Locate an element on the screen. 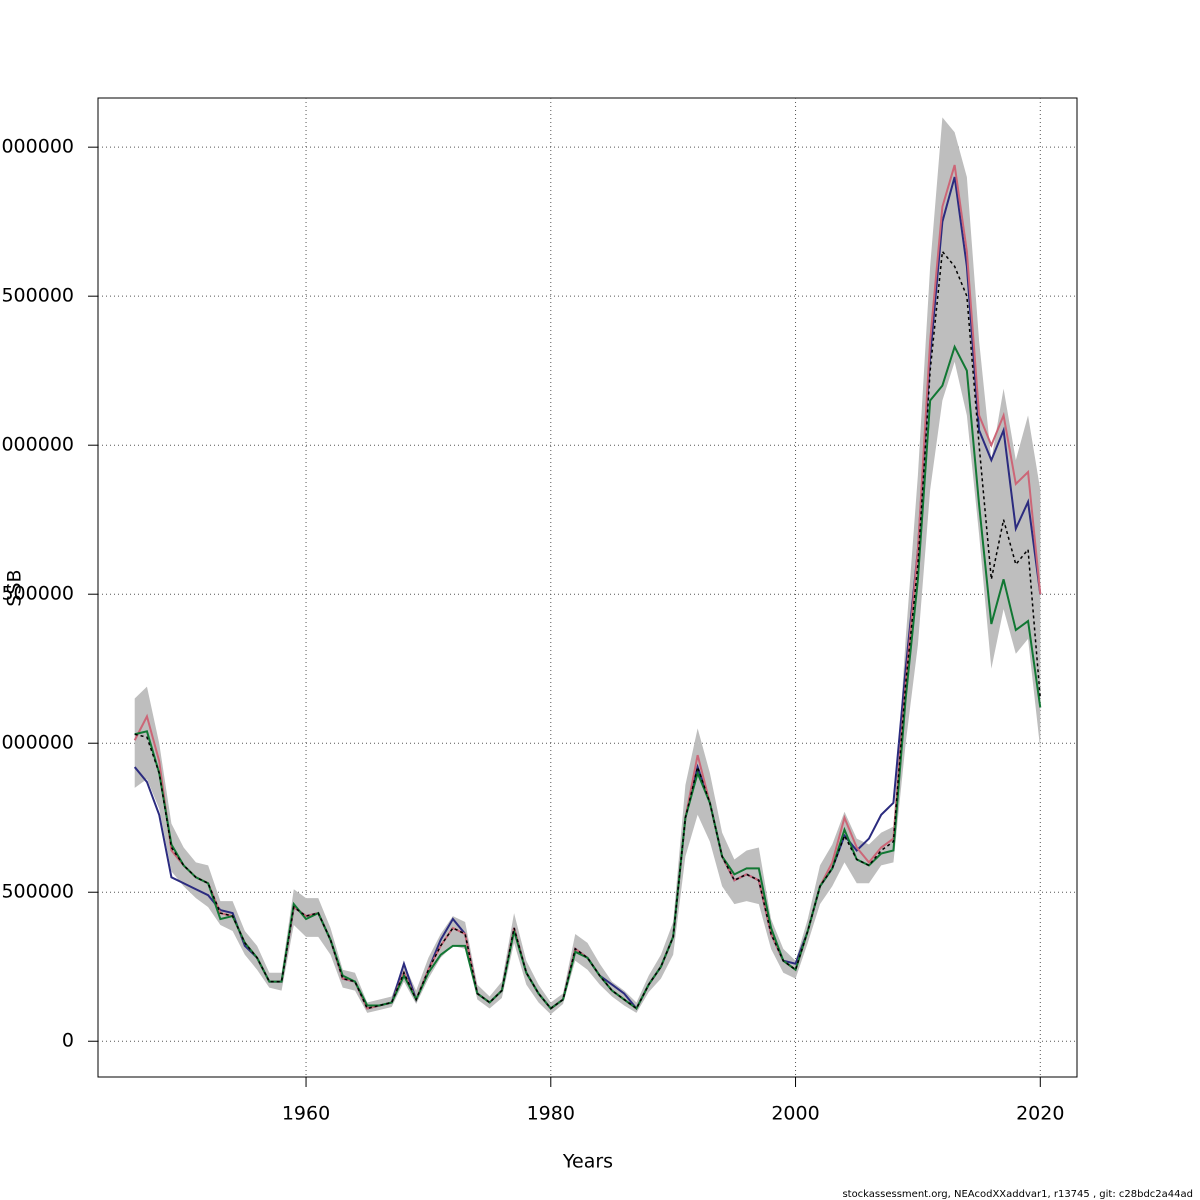 The width and height of the screenshot is (1200, 1200). y-tick-label: 0 is located at coordinates (68, 1041).